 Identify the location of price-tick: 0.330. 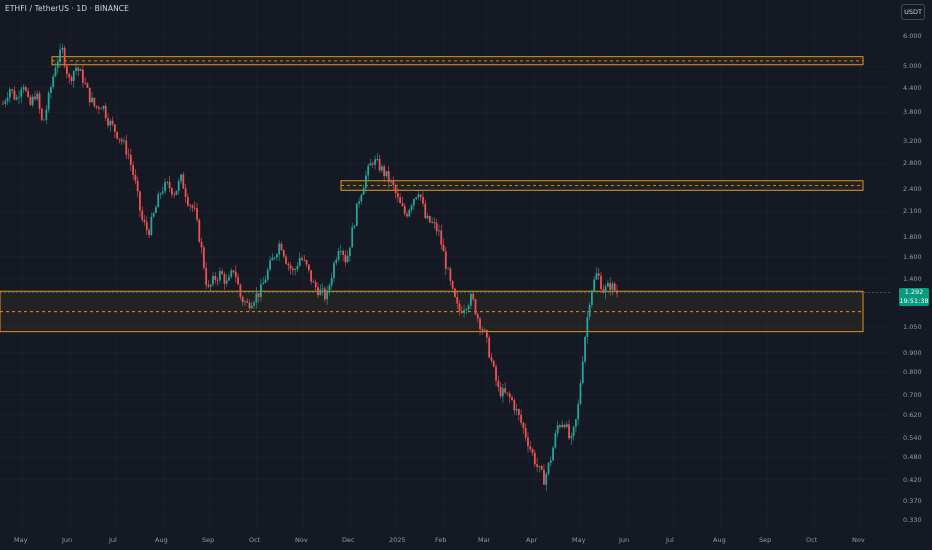
(912, 520).